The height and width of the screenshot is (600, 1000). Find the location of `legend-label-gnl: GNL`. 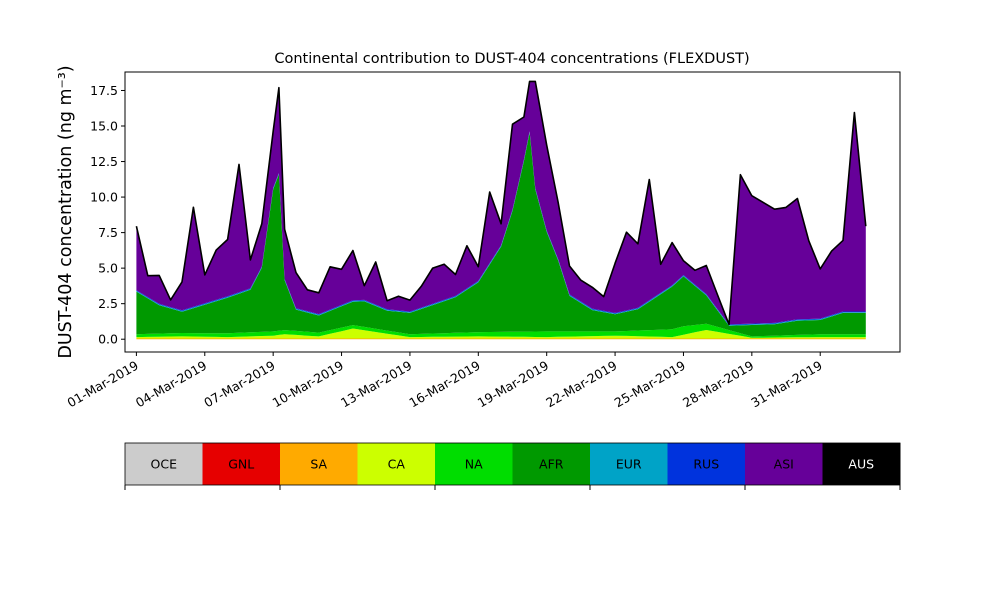

legend-label-gnl: GNL is located at coordinates (241, 464).